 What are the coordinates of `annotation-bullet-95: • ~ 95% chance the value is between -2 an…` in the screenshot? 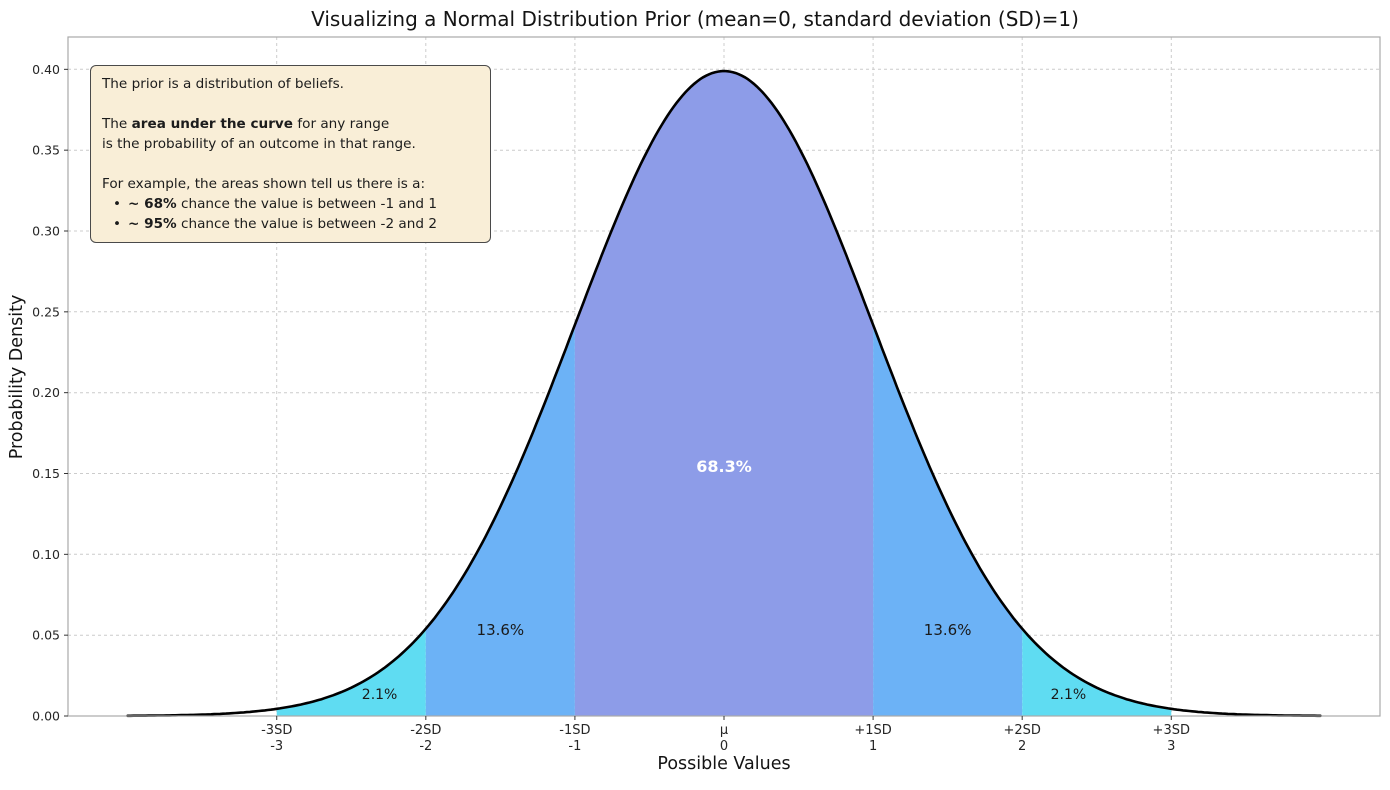 It's located at (290, 224).